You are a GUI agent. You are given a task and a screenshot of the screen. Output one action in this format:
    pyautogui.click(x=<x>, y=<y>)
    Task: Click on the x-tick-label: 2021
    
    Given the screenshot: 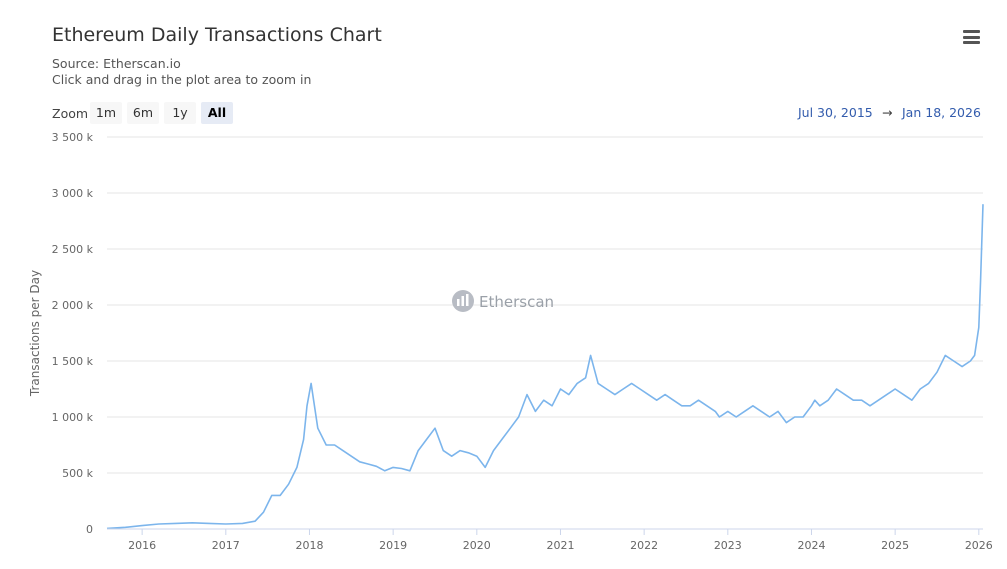 What is the action you would take?
    pyautogui.click(x=560, y=545)
    